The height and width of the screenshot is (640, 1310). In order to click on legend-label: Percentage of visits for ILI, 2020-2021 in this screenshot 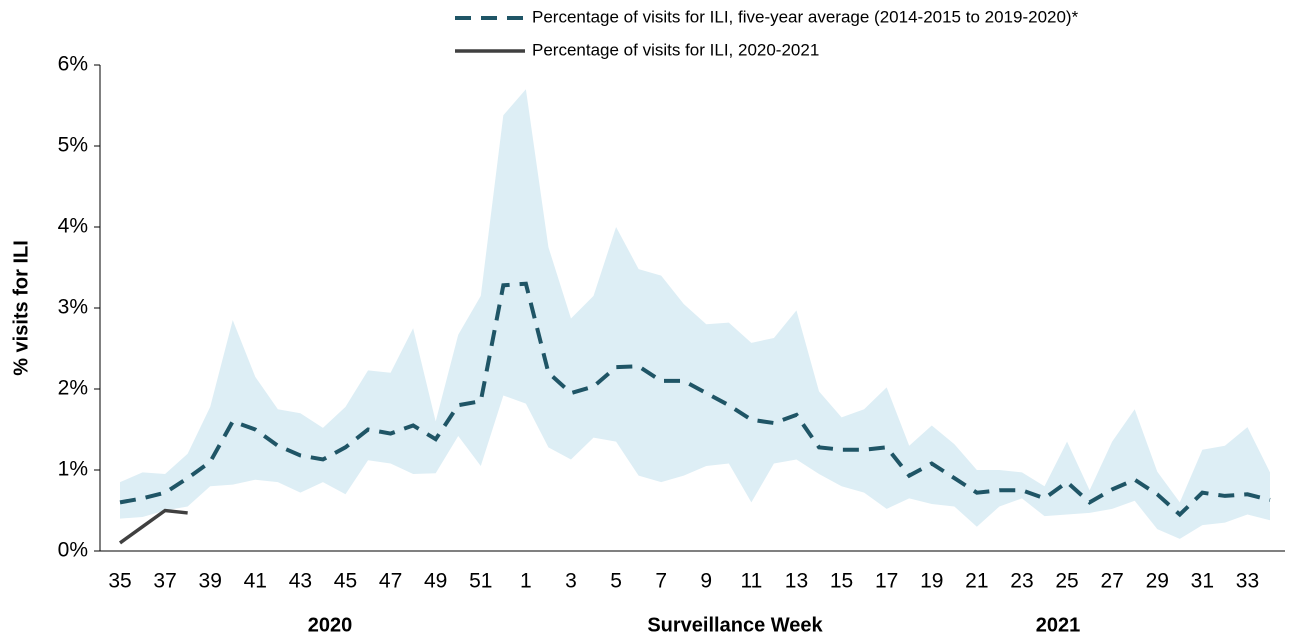, I will do `click(675, 49)`.